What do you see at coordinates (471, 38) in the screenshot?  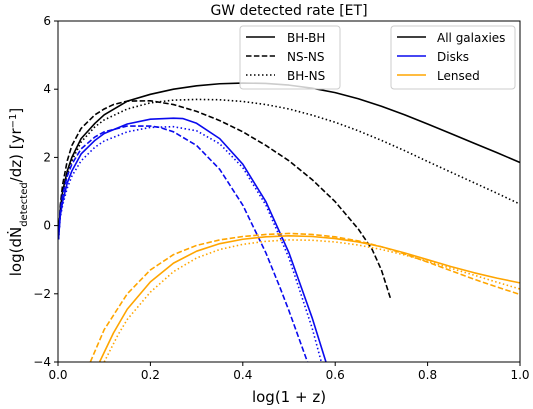 I see `legend-all-galaxies-label: All galaxies` at bounding box center [471, 38].